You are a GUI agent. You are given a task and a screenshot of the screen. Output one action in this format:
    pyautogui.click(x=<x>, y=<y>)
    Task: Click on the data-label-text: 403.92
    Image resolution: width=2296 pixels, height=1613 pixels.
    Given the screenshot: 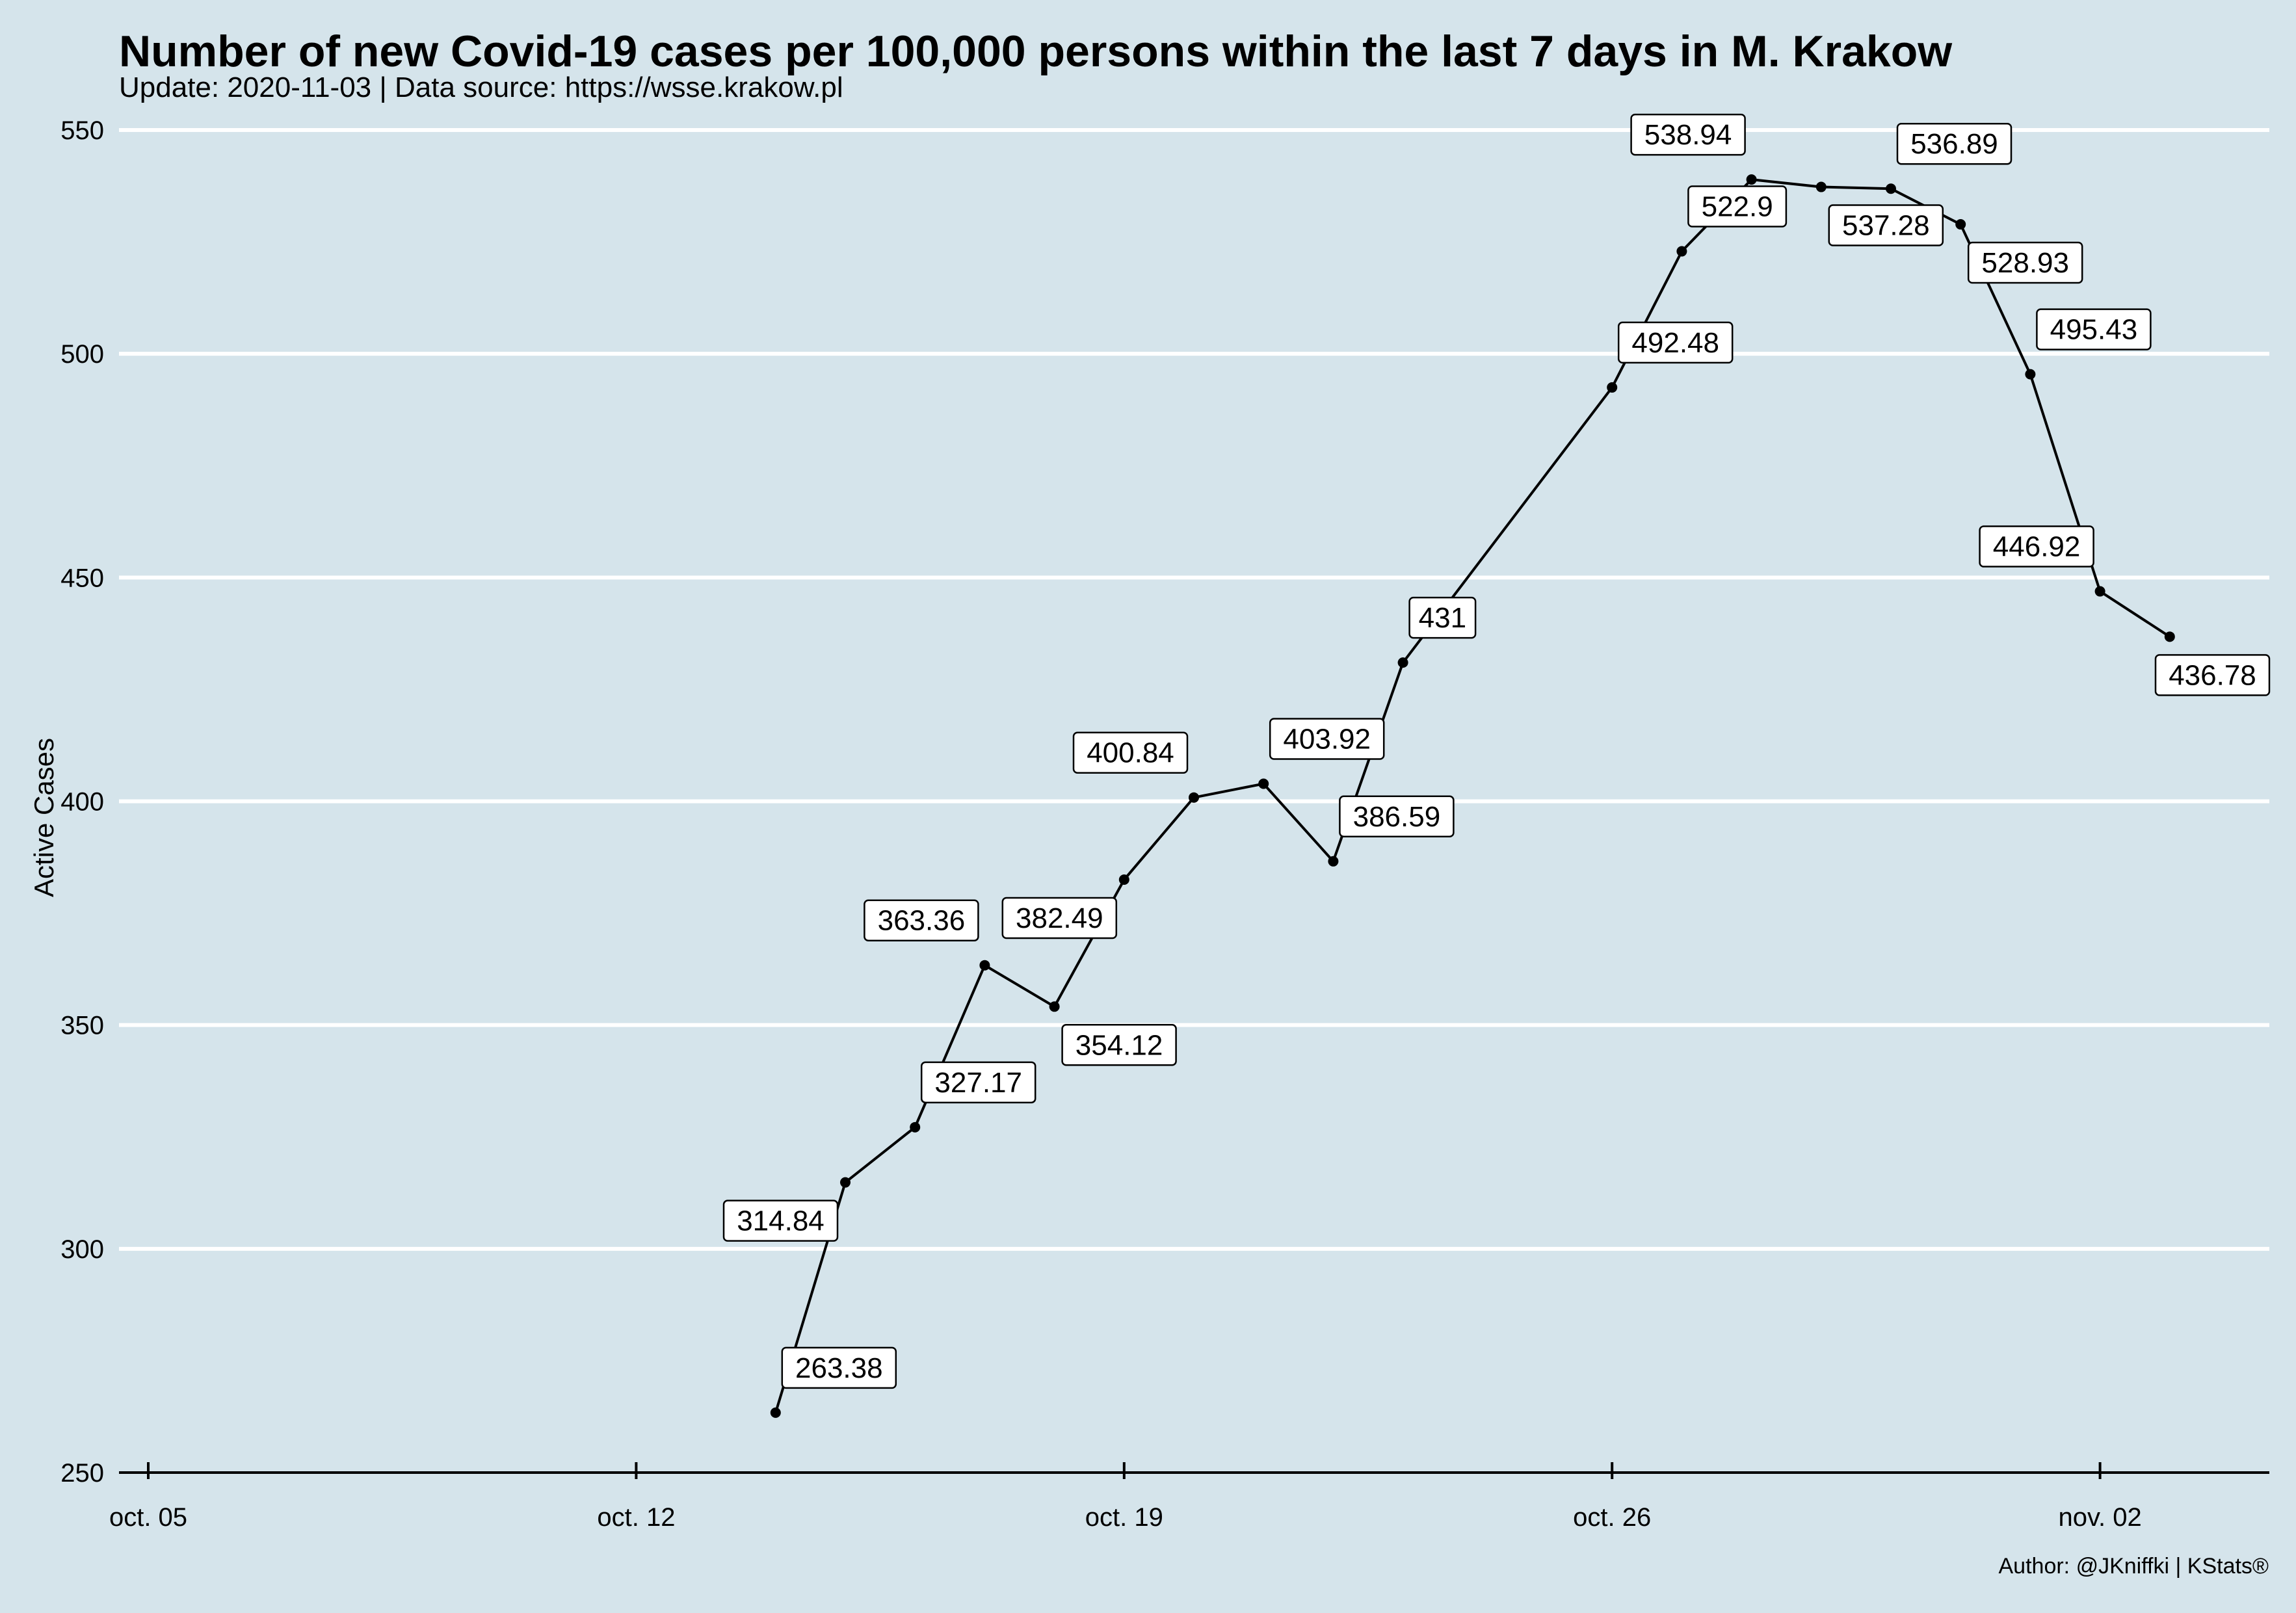 What is the action you would take?
    pyautogui.click(x=1327, y=740)
    